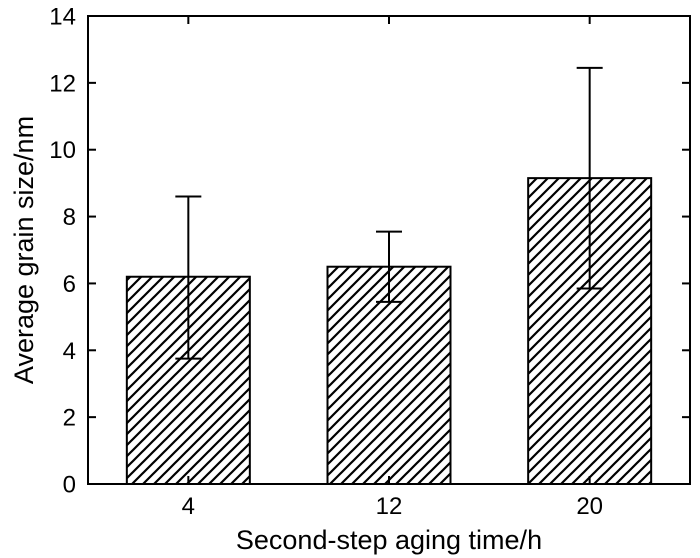 The height and width of the screenshot is (558, 700). What do you see at coordinates (62, 17) in the screenshot?
I see `y-tick-label-14: 14` at bounding box center [62, 17].